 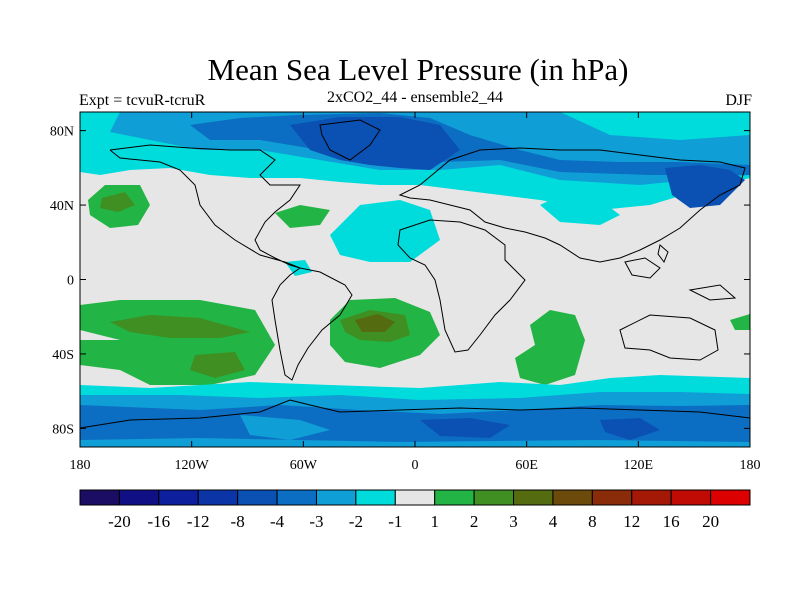 I want to click on lat-tick-label: 40S, so click(x=63, y=355).